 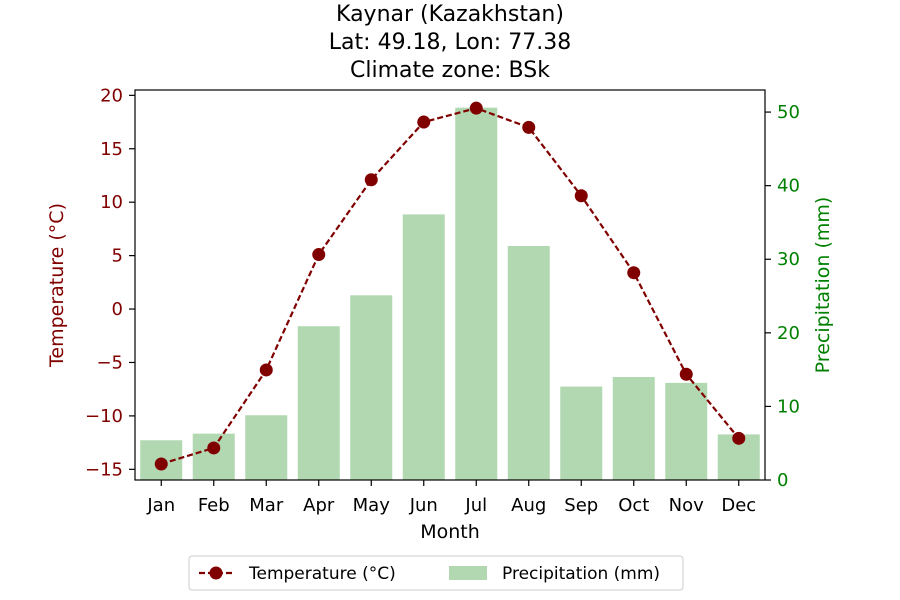 What do you see at coordinates (104, 416) in the screenshot?
I see `left-tick-label: −10` at bounding box center [104, 416].